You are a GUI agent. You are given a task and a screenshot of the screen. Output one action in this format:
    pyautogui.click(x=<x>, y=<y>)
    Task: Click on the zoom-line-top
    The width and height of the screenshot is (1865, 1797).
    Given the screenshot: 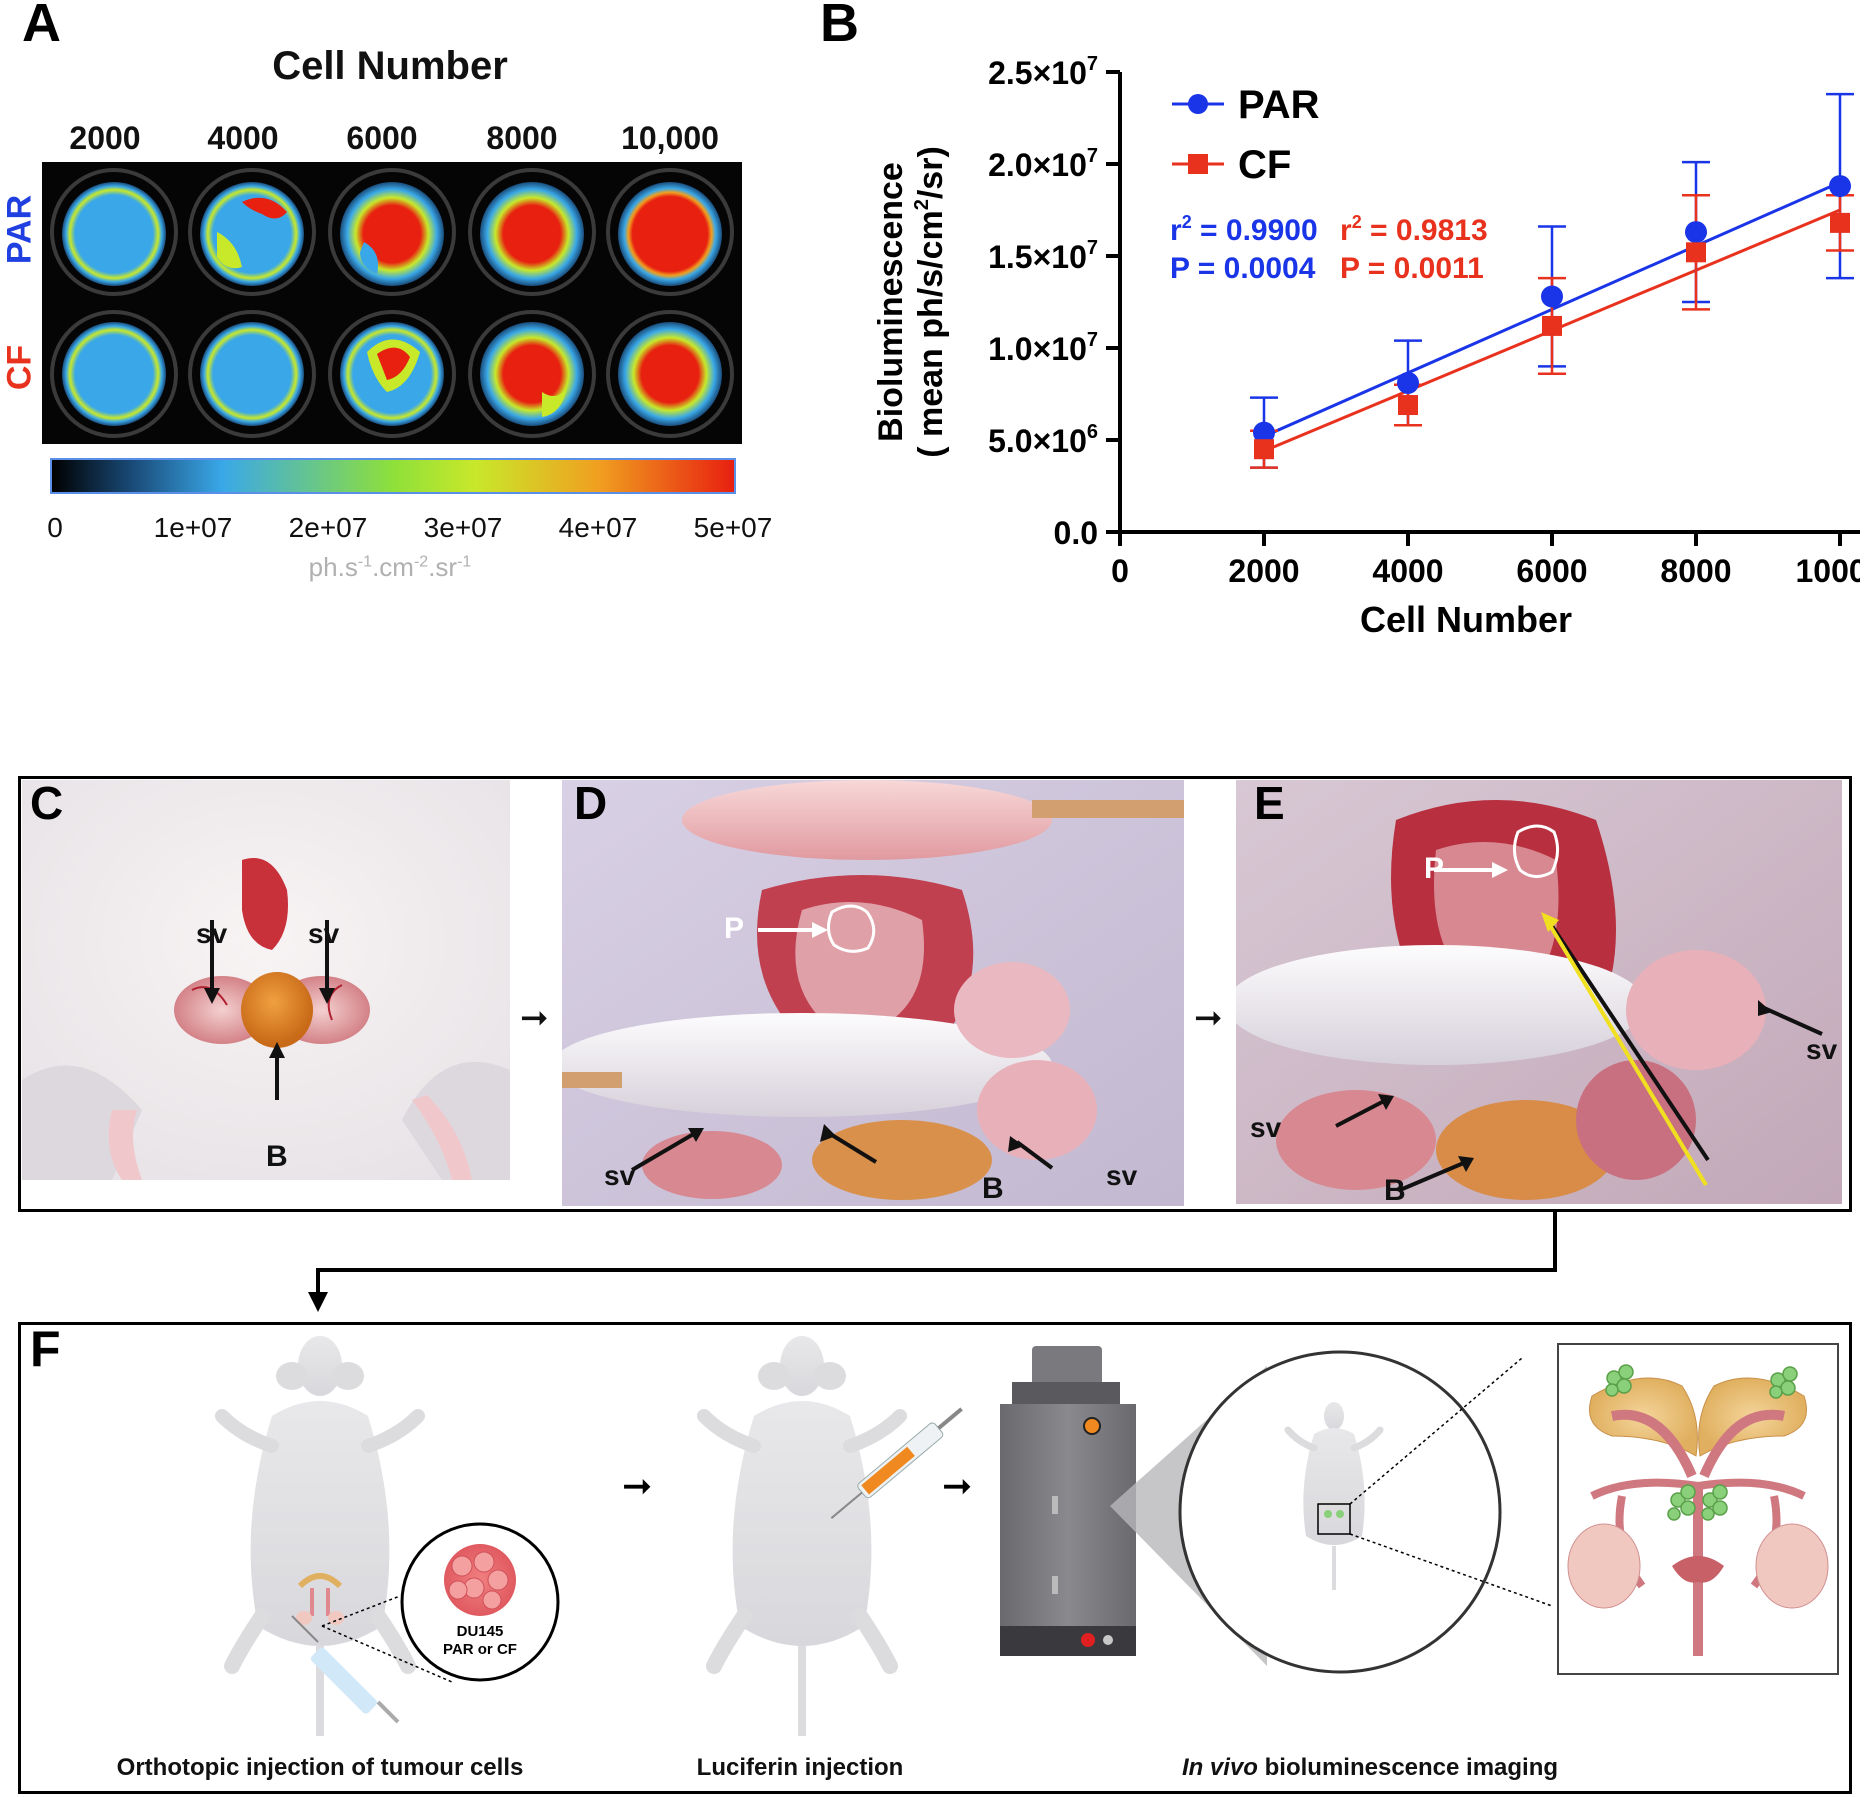 What is the action you would take?
    pyautogui.click(x=1436, y=1431)
    